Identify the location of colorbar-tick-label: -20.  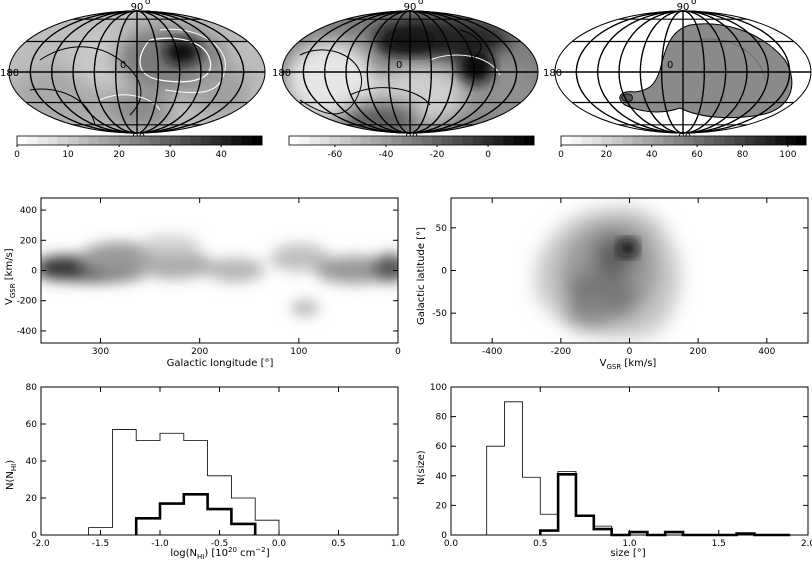
(437, 155).